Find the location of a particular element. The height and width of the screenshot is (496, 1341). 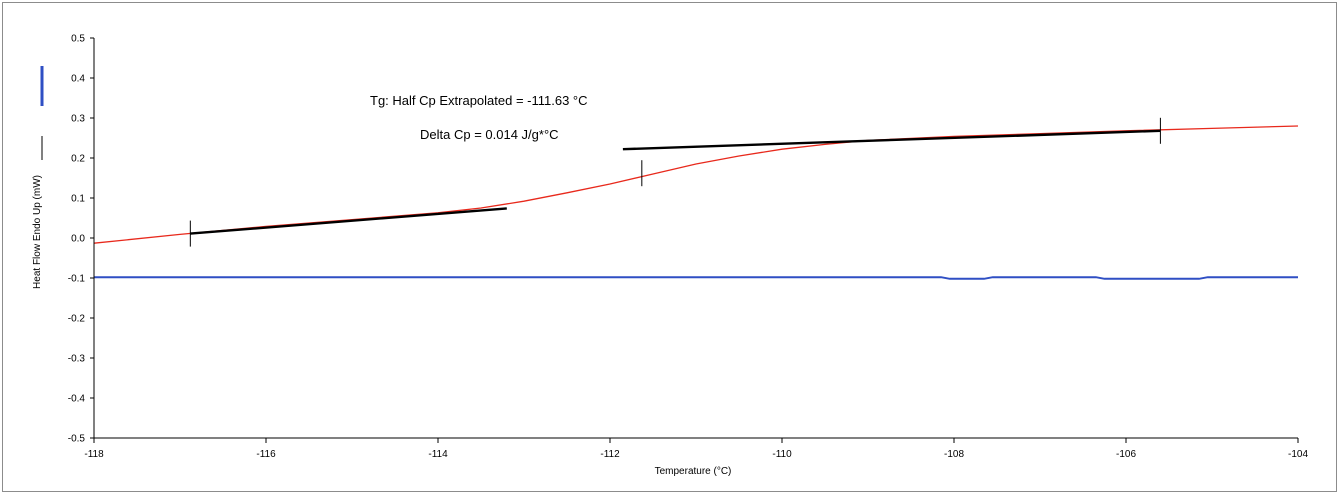

y-axis-title: Heat Flow Endo Up (mW) is located at coordinates (37, 232).